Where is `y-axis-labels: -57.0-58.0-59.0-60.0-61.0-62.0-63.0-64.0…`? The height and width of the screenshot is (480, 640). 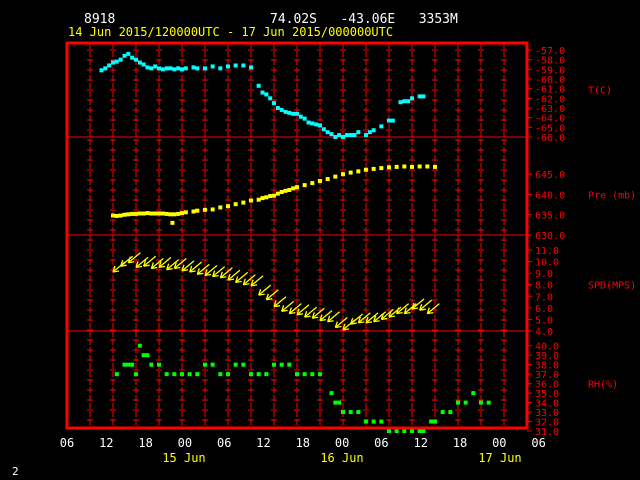
y-axis-labels: -57.0-58.0-59.0-60.0-61.0-62.0-63.0-64.0… is located at coordinates (581, 242).